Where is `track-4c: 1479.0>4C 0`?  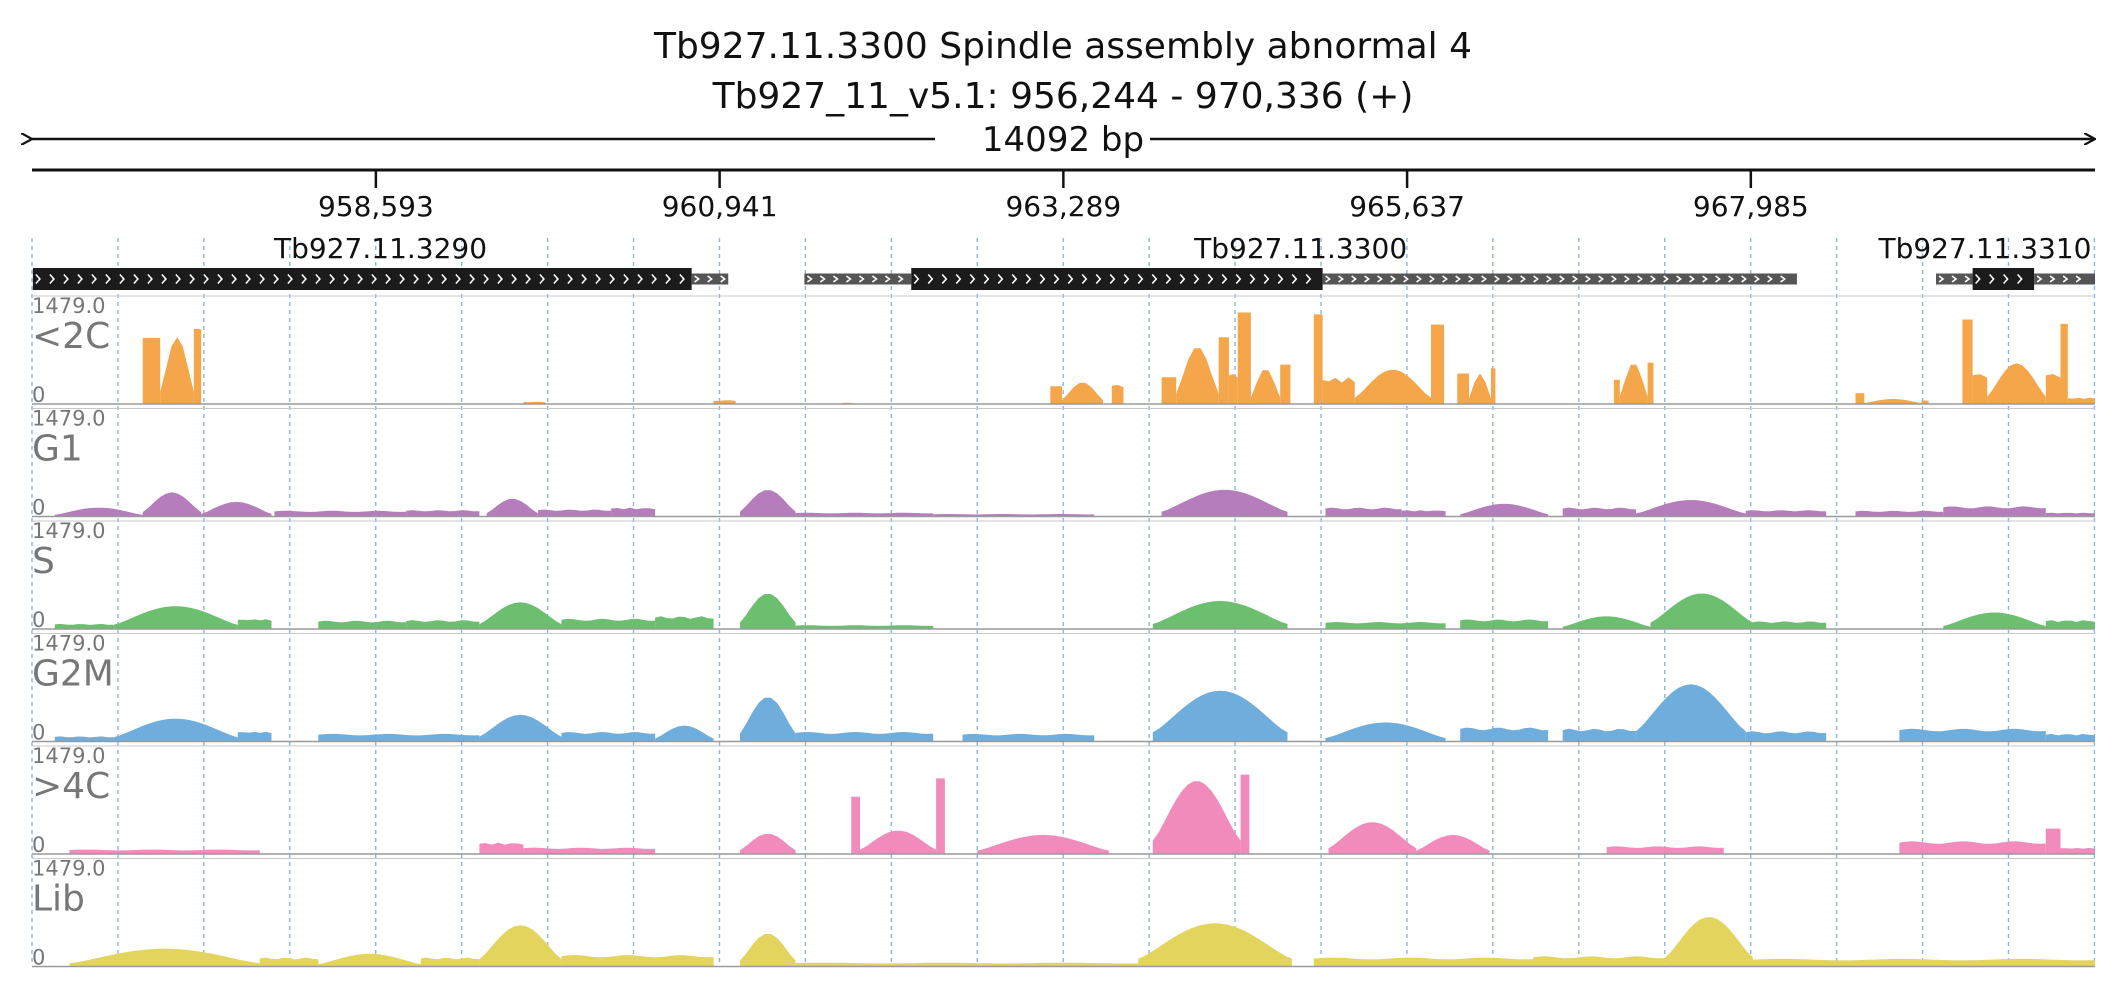 track-4c: 1479.0>4C 0 is located at coordinates (1063, 800).